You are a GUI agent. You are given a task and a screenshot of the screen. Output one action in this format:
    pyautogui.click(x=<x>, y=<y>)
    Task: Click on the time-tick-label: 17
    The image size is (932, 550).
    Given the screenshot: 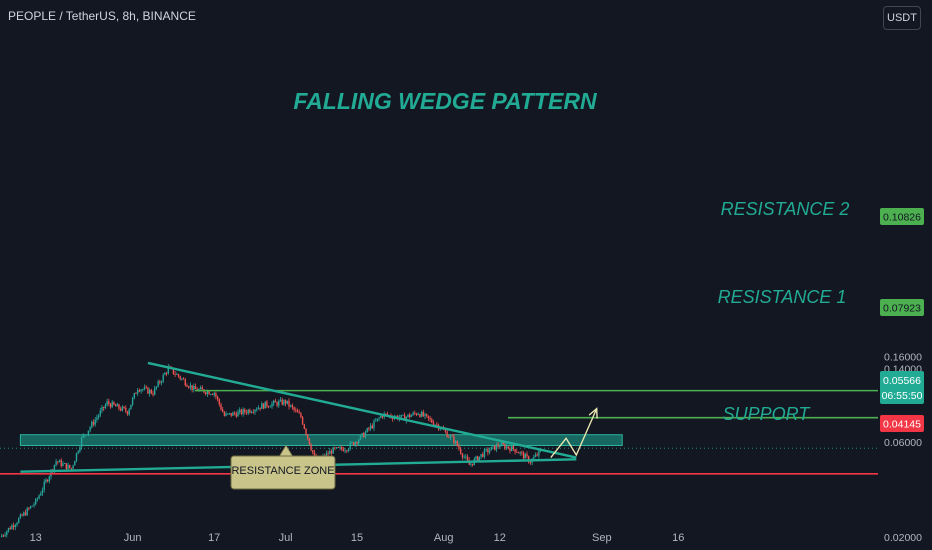 What is the action you would take?
    pyautogui.click(x=214, y=538)
    